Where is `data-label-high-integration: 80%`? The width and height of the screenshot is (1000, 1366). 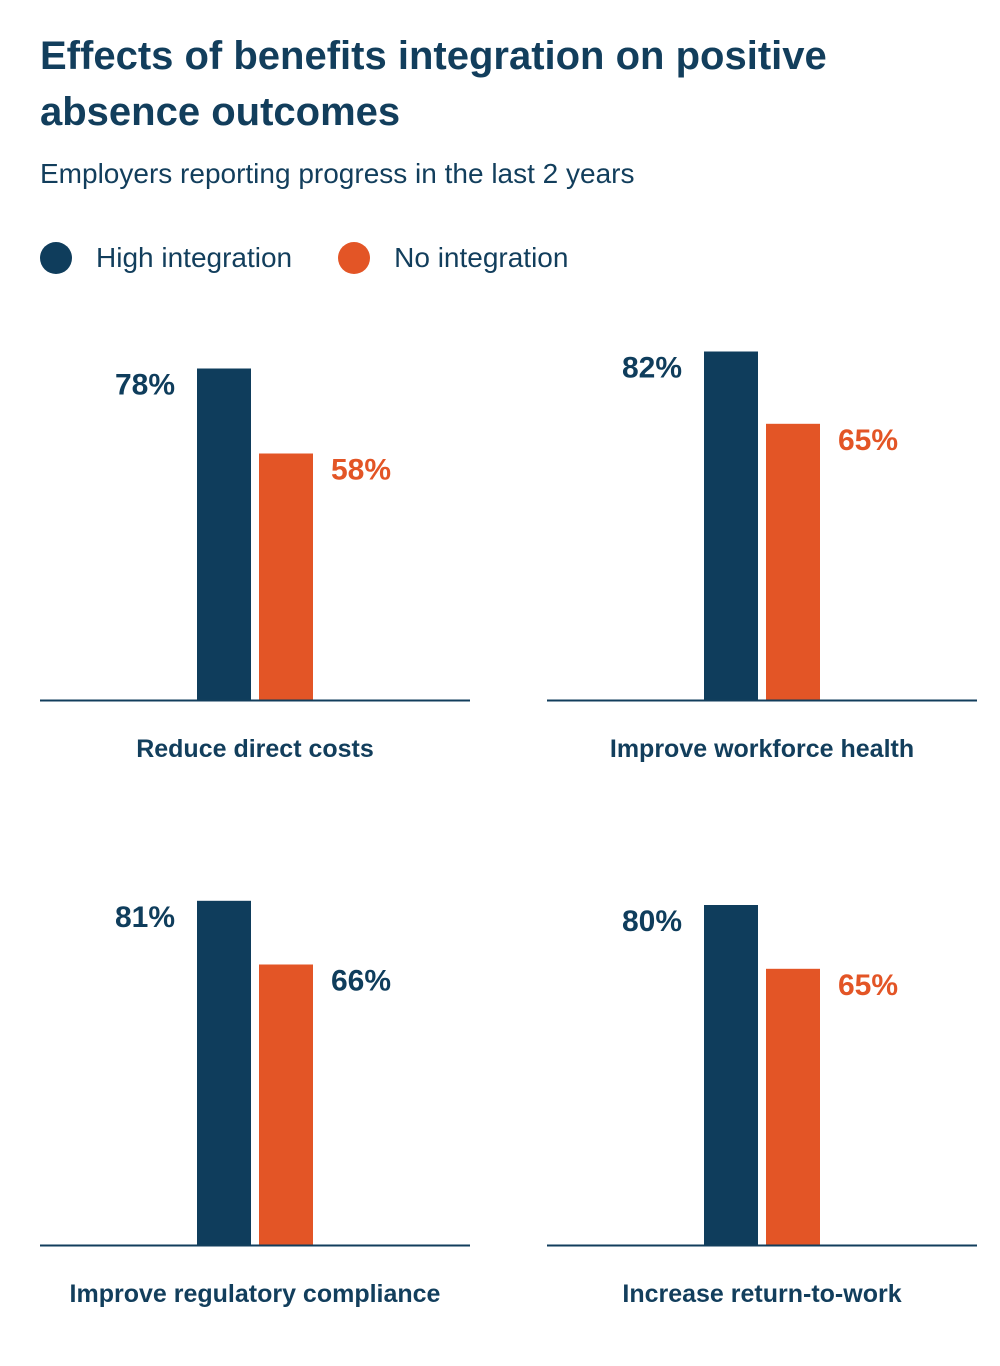
data-label-high-integration: 80% is located at coordinates (652, 921).